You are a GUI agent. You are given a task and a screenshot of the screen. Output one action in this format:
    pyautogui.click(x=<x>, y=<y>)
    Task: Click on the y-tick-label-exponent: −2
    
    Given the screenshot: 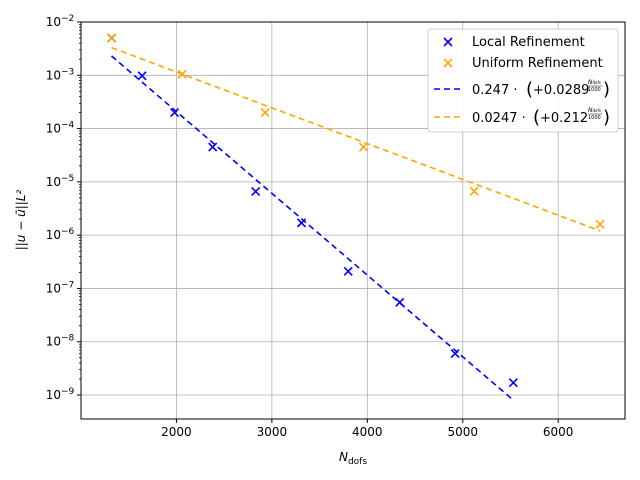 What is the action you would take?
    pyautogui.click(x=67, y=19)
    